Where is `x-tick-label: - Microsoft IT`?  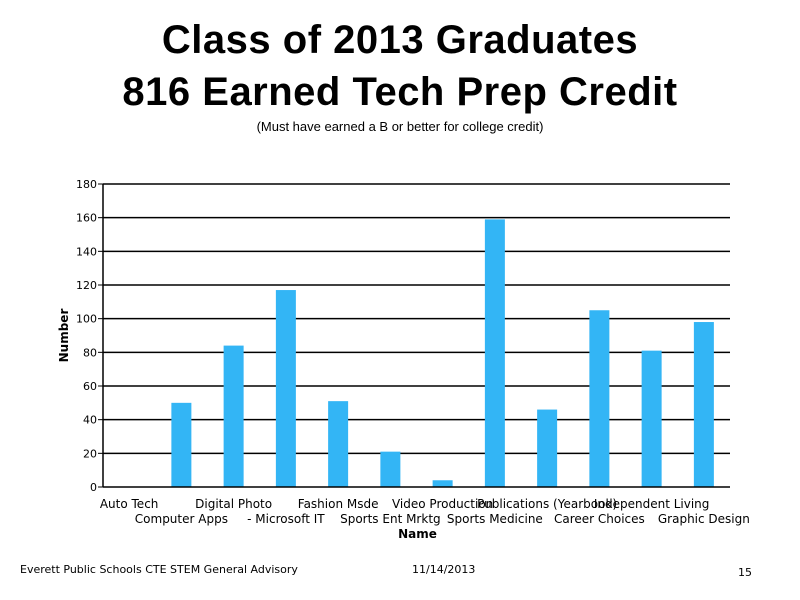 x-tick-label: - Microsoft IT is located at coordinates (286, 519).